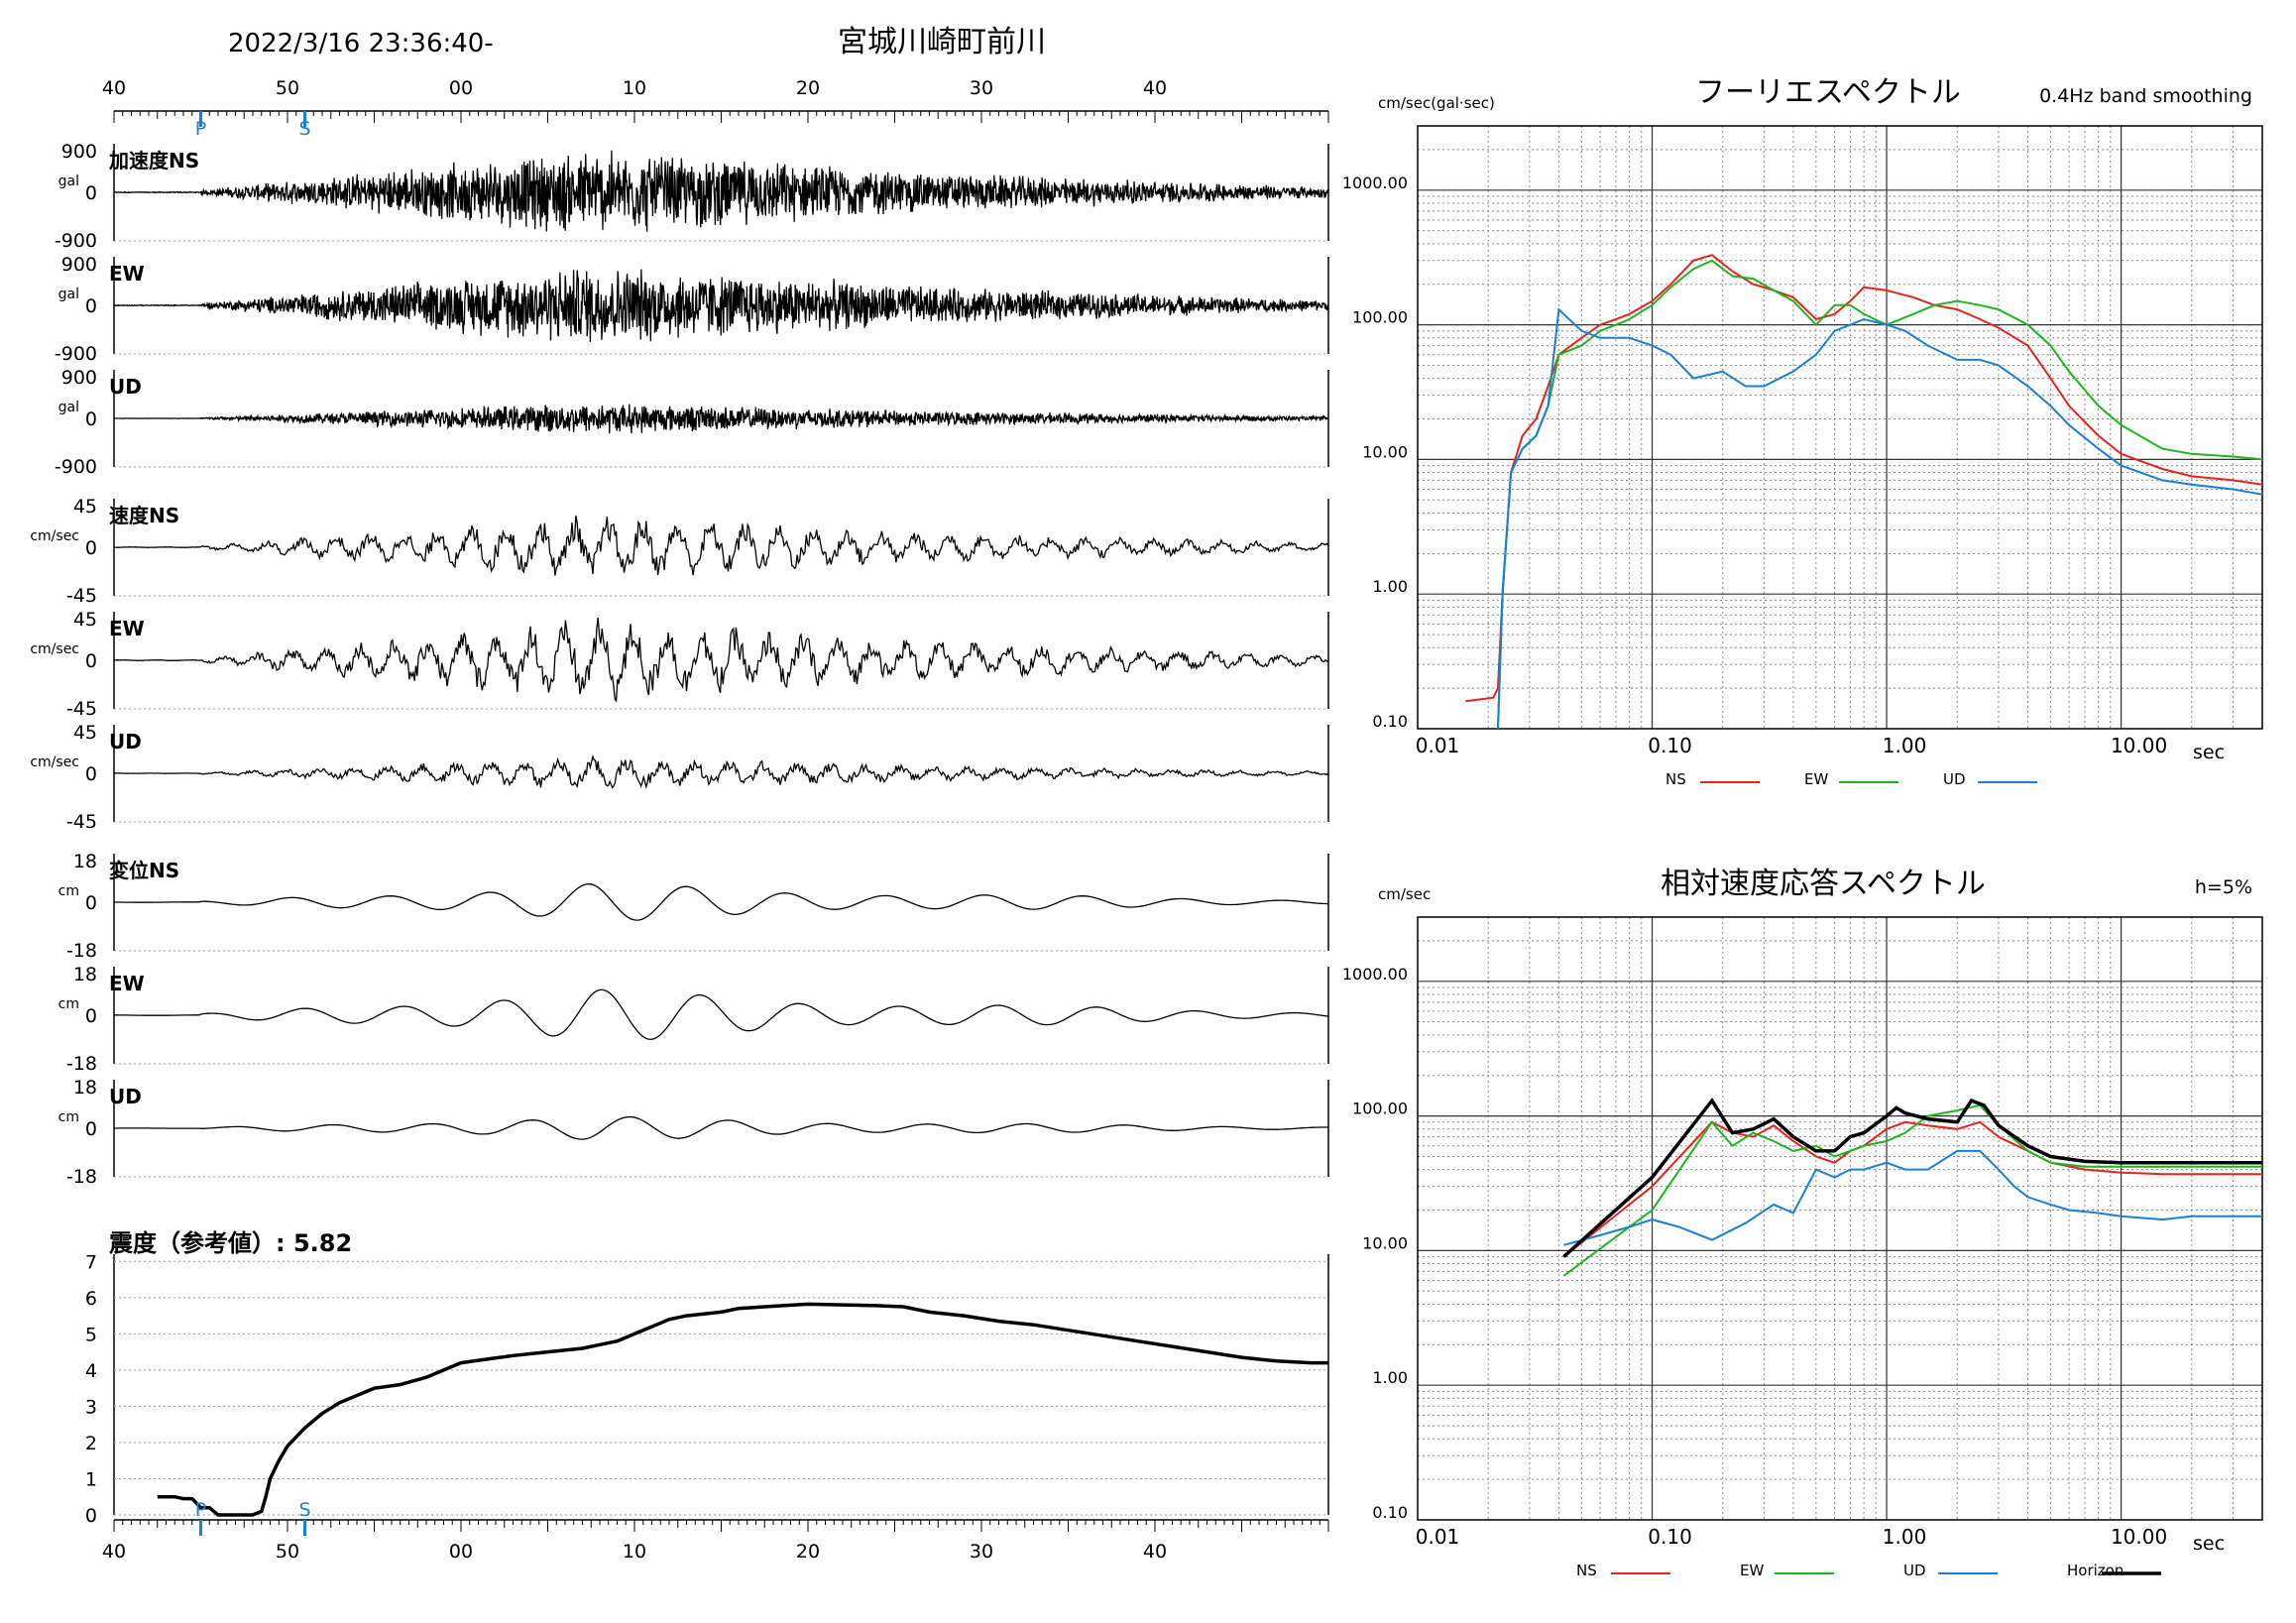 The width and height of the screenshot is (2296, 1623). What do you see at coordinates (679, 777) in the screenshot?
I see `waveform-5: 45 0 -45 cm/sec UD` at bounding box center [679, 777].